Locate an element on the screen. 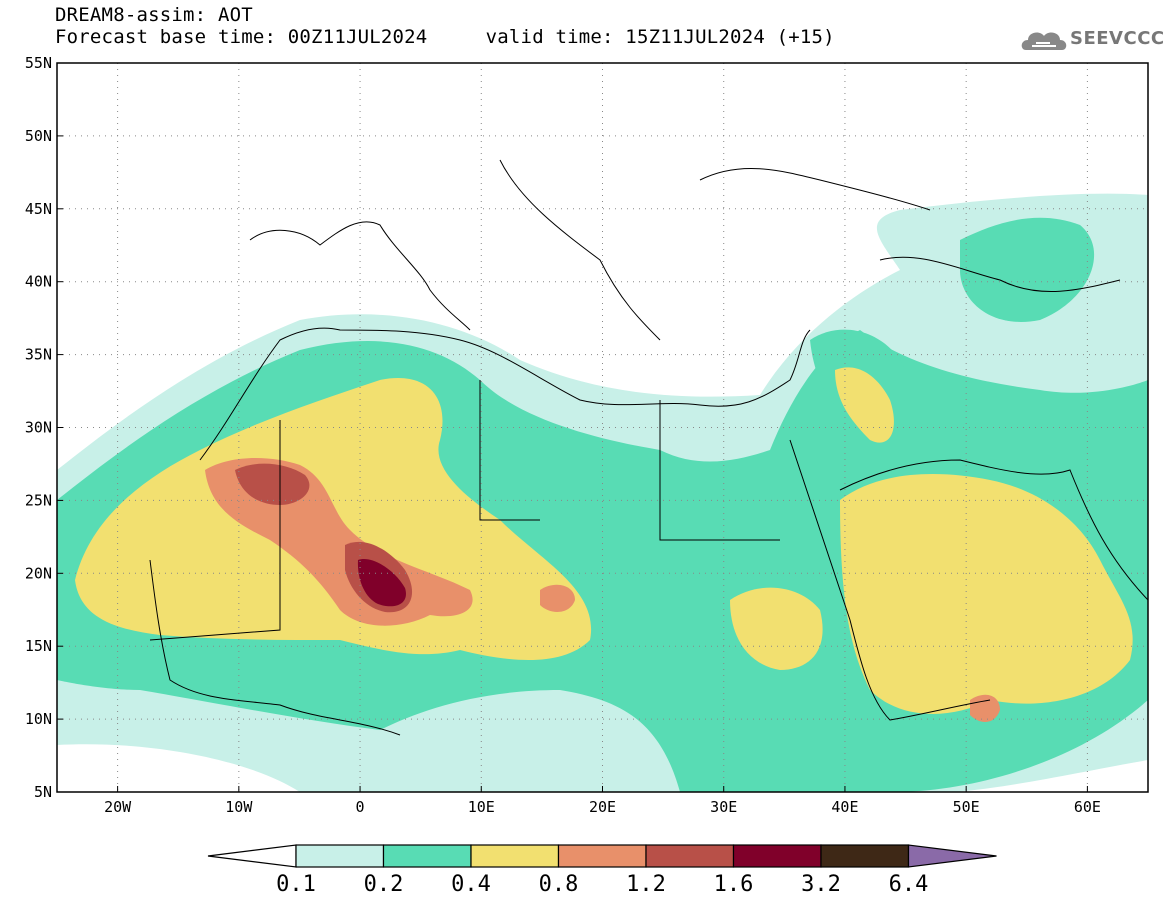 This screenshot has height=905, width=1165. colorbar-label: 3.2 is located at coordinates (821, 884).